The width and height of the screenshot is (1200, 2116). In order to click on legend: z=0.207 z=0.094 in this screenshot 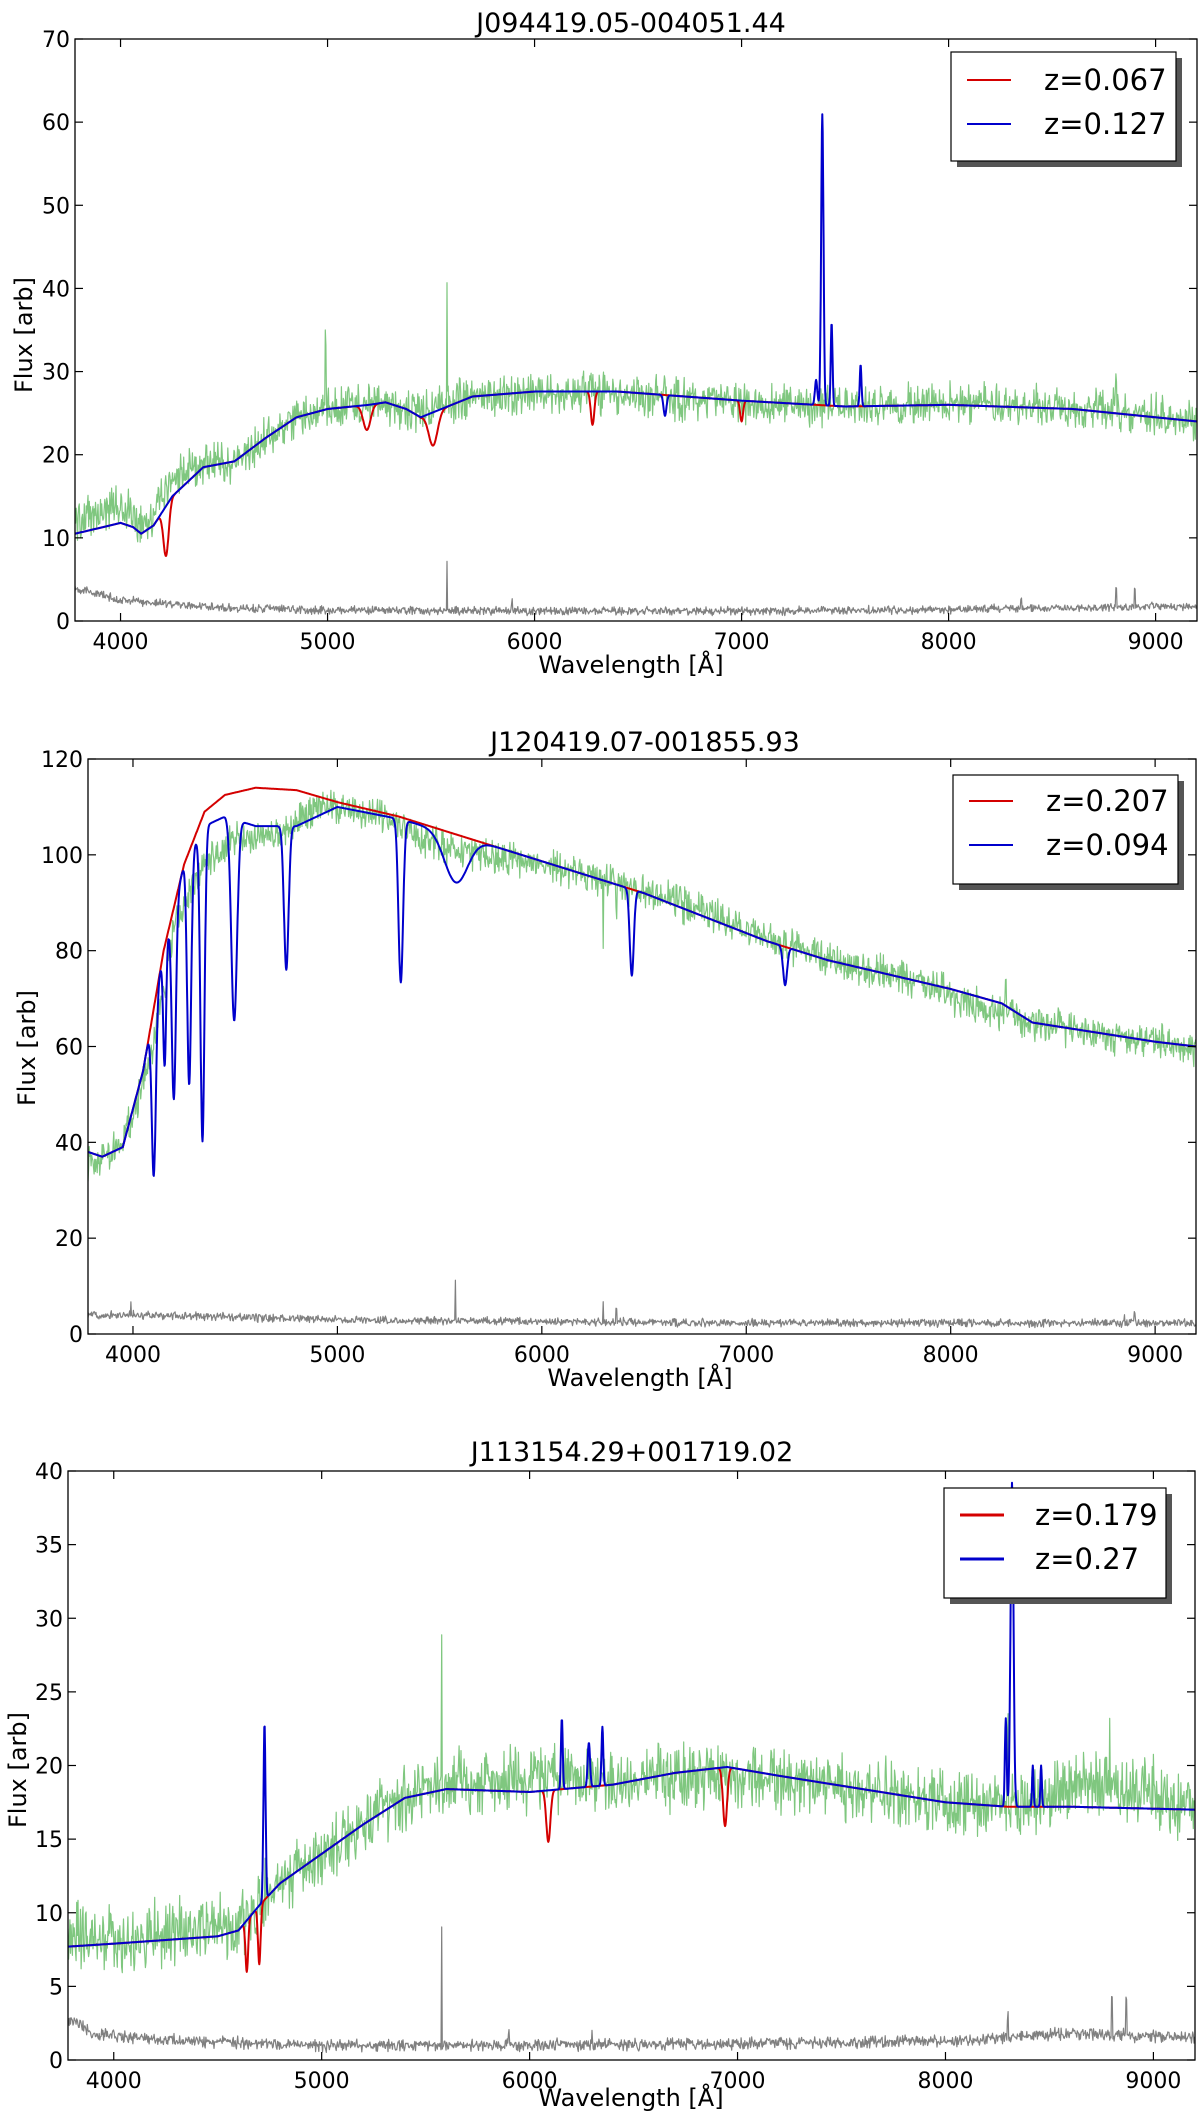, I will do `click(1068, 832)`.